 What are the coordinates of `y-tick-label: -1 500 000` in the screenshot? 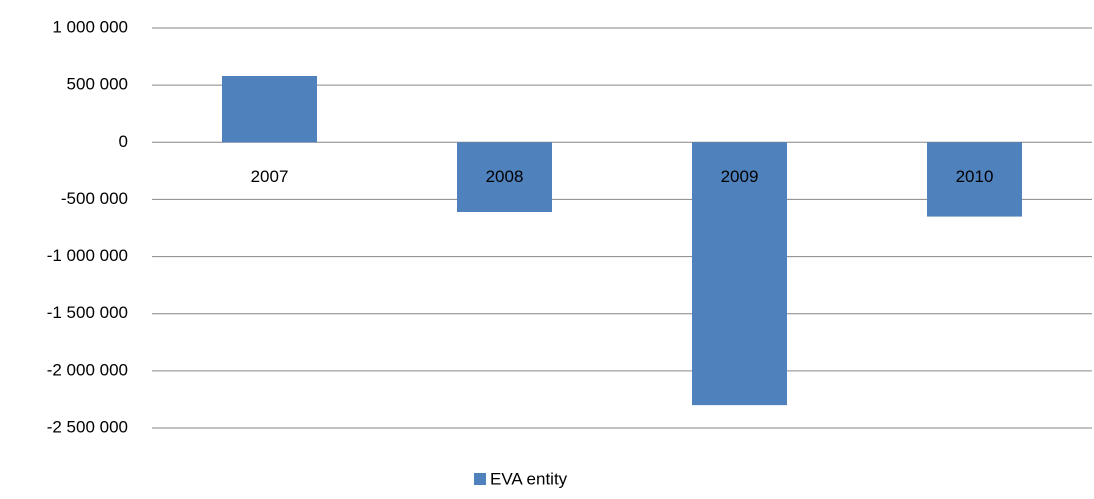 It's located at (87, 312).